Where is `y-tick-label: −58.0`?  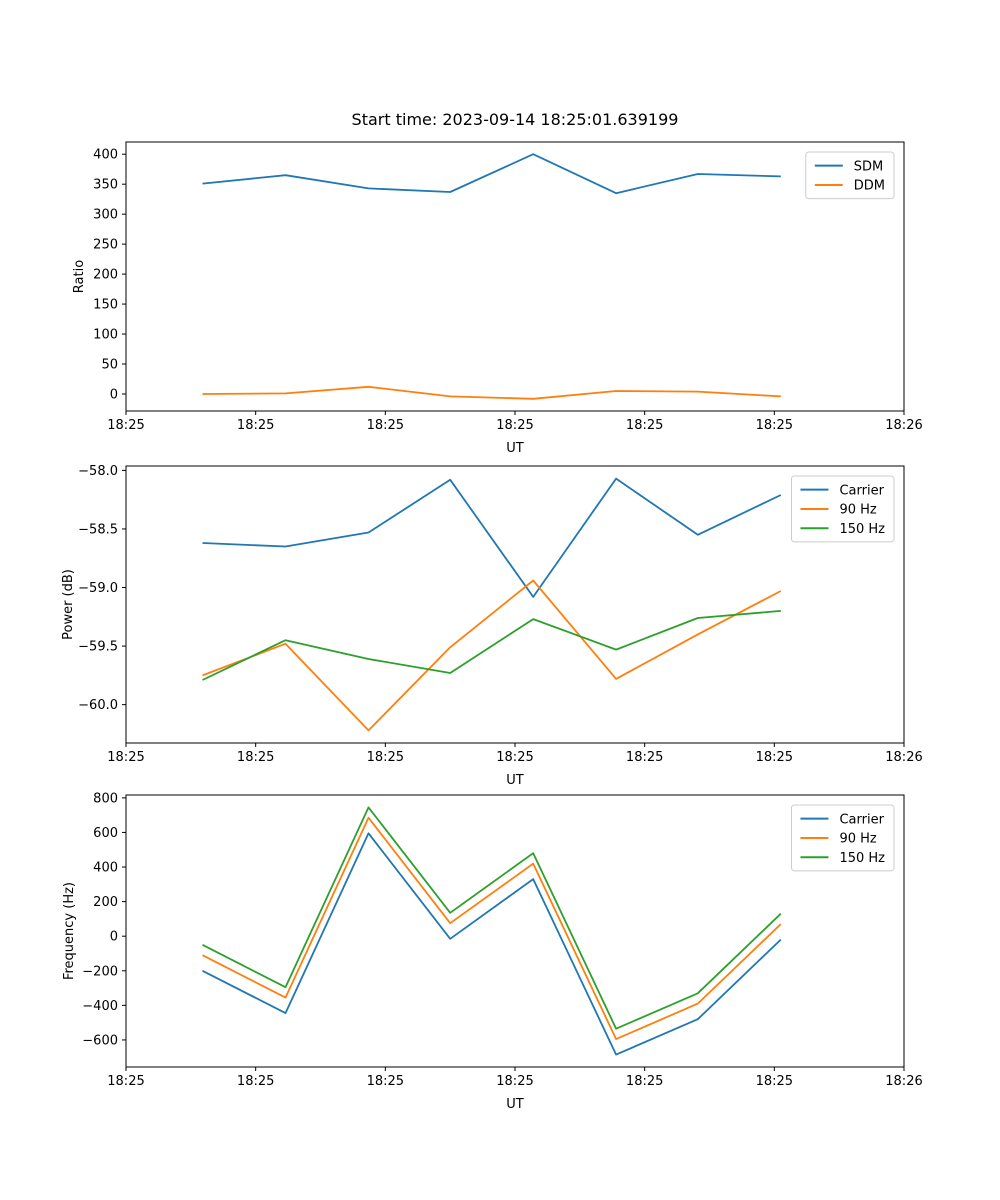
y-tick-label: −58.0 is located at coordinates (98, 471).